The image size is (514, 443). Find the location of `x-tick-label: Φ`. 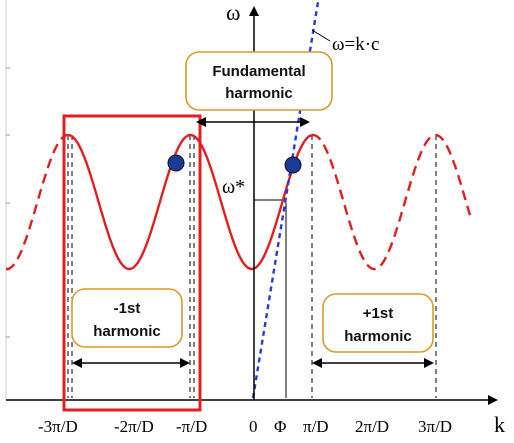

x-tick-label: Φ is located at coordinates (280, 426).